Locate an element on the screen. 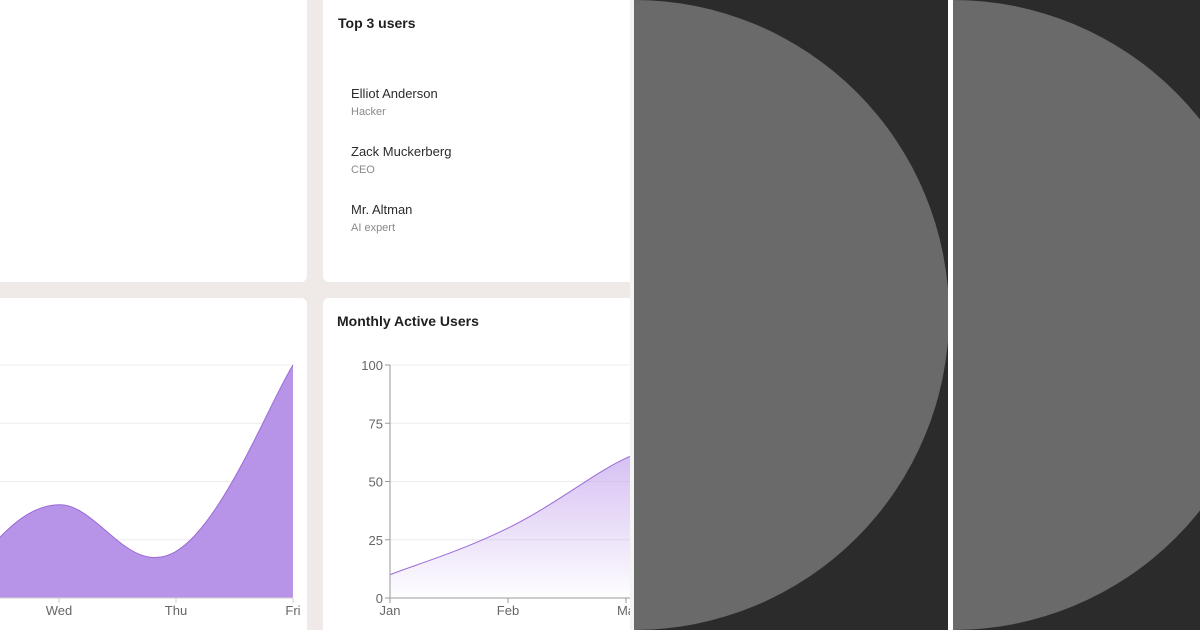 The width and height of the screenshot is (1200, 630). y-tick-label: 75 is located at coordinates (376, 423).